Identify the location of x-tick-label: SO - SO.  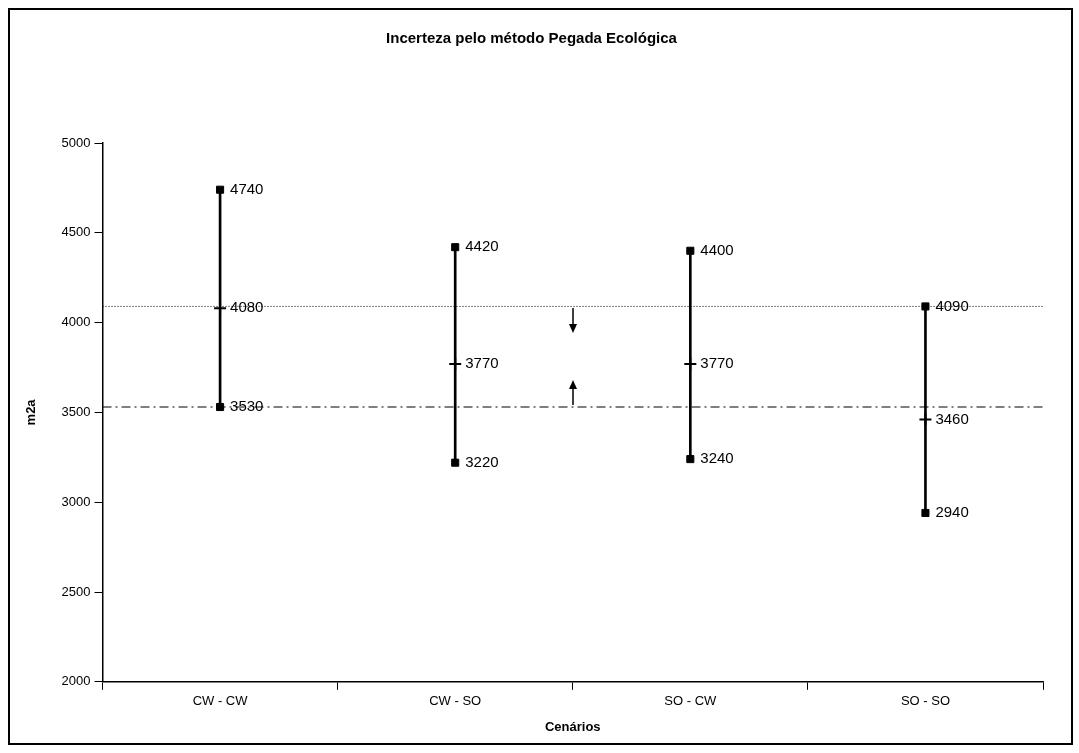
(925, 701).